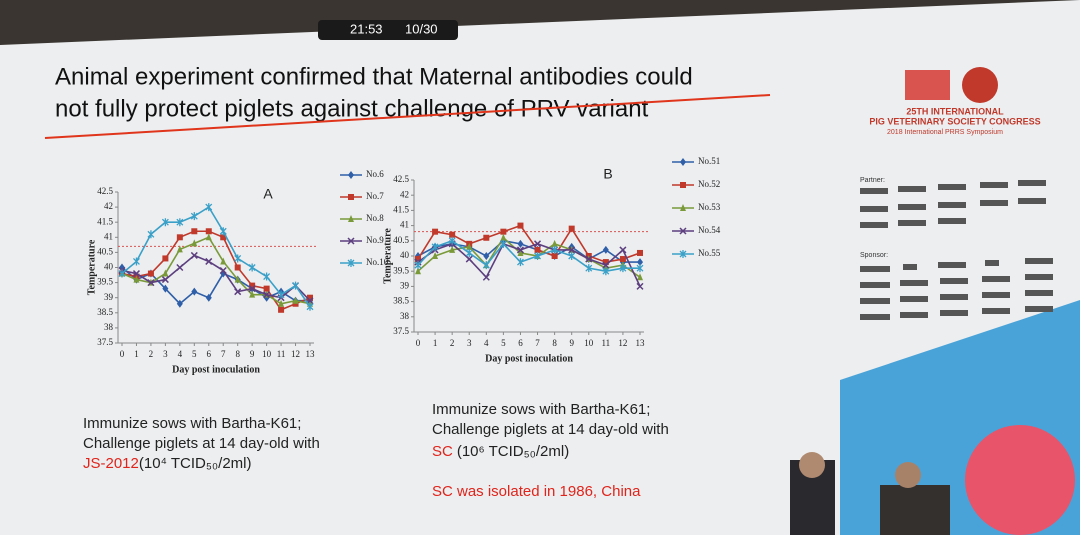 The width and height of the screenshot is (1080, 535). Describe the element at coordinates (945, 132) in the screenshot. I see `symposium: 2018 International PRRS Symposium` at that location.